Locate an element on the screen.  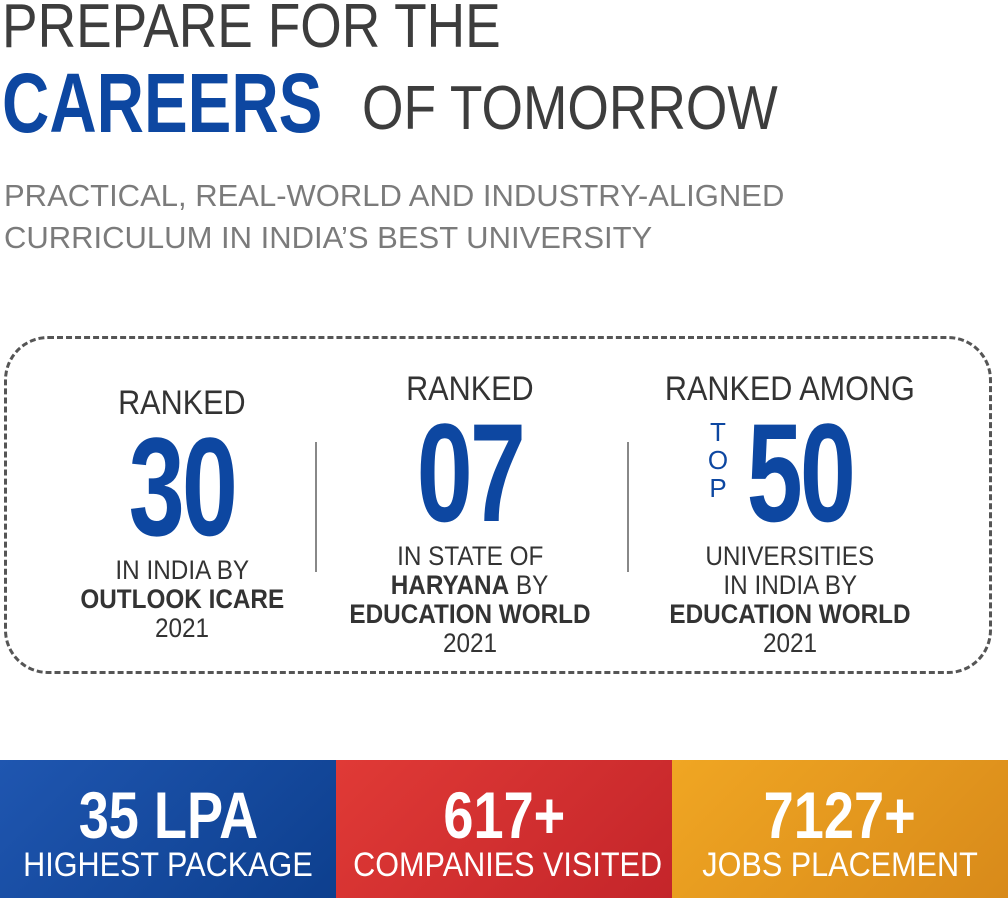
headline-line-2: CAREERS OF TOMORROW is located at coordinates (390, 103).